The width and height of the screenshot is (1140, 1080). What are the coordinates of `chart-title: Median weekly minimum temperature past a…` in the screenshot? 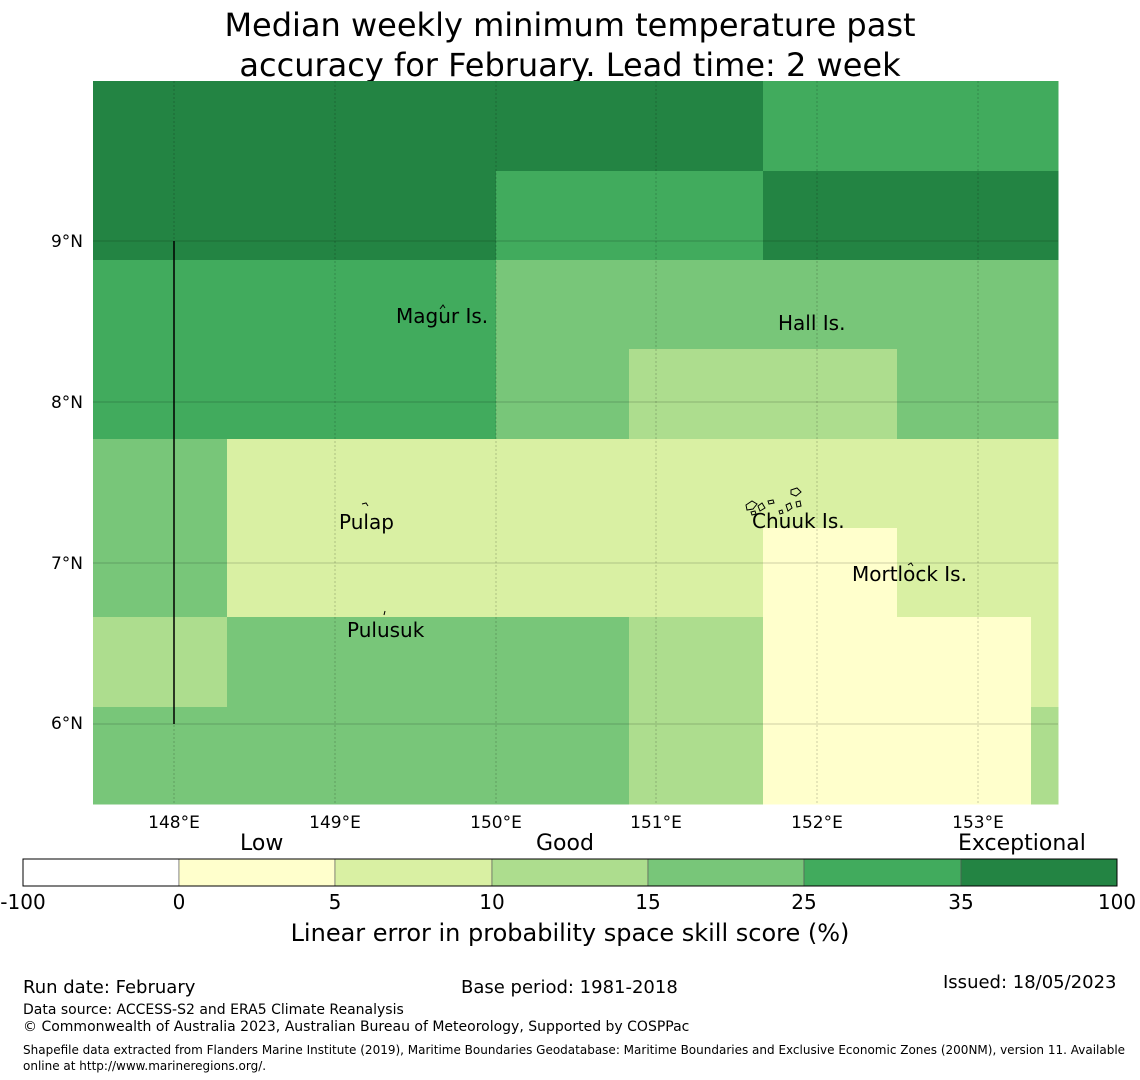 It's located at (570, 45).